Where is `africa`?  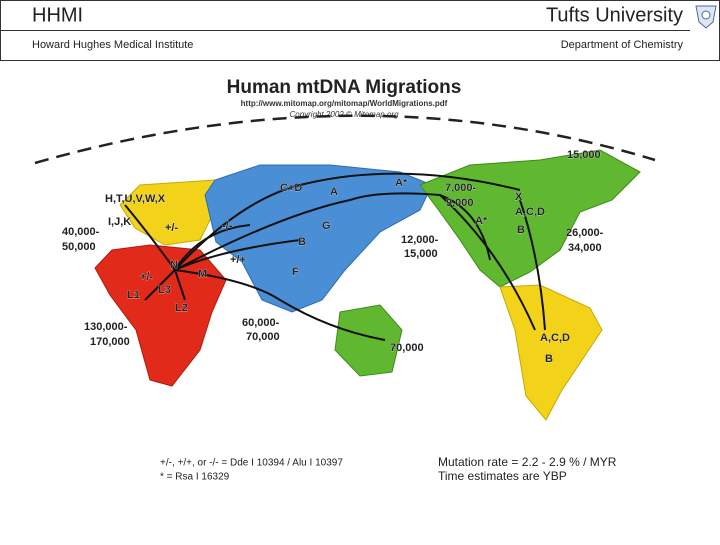
africa is located at coordinates (160, 315).